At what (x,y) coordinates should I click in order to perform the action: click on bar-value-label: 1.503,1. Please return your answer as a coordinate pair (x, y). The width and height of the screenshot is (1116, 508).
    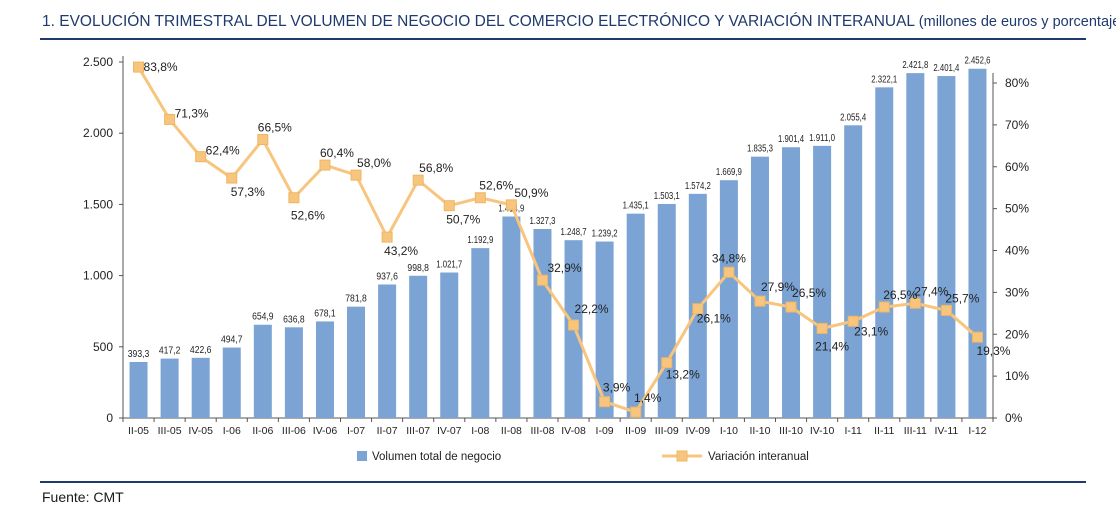
    Looking at the image, I should click on (667, 196).